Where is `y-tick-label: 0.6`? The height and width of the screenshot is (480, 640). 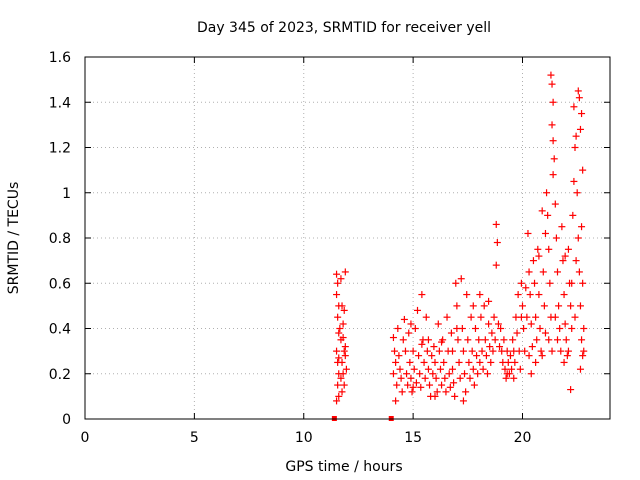
y-tick-label: 0.6 is located at coordinates (60, 284).